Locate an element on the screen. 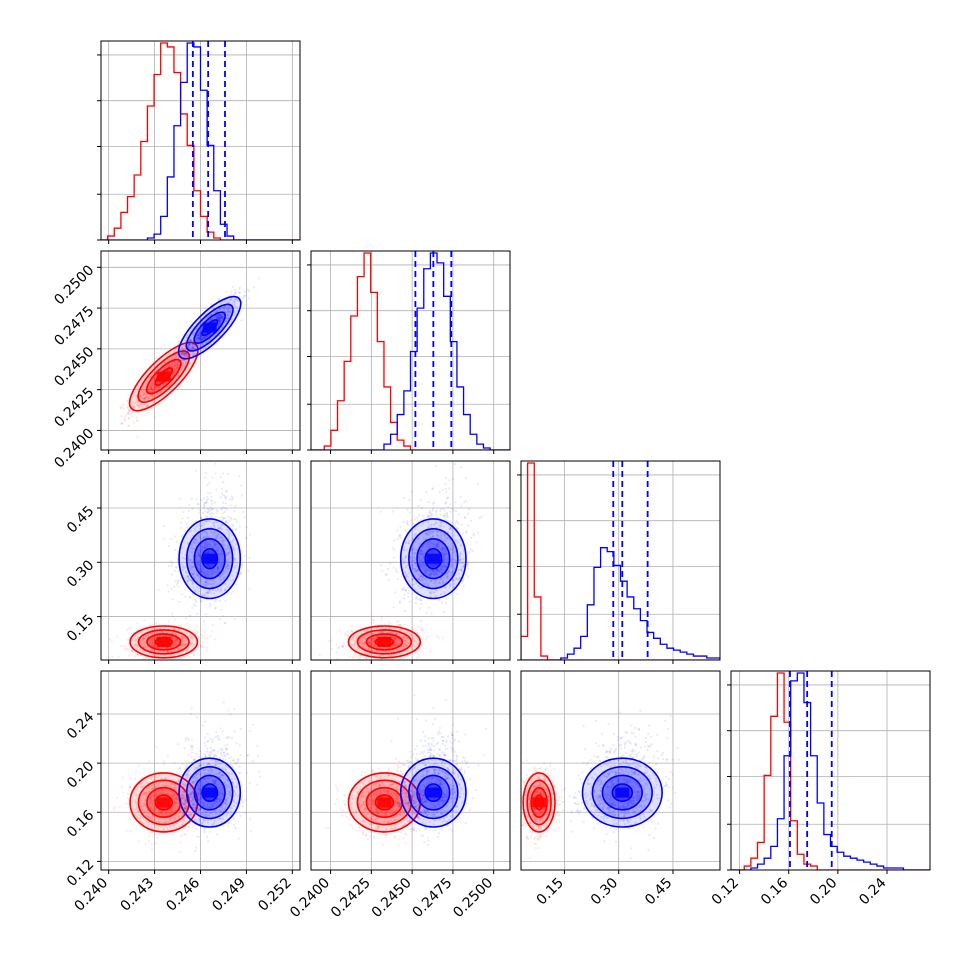  x-tick-label: 0.2425 is located at coordinates (351, 898).